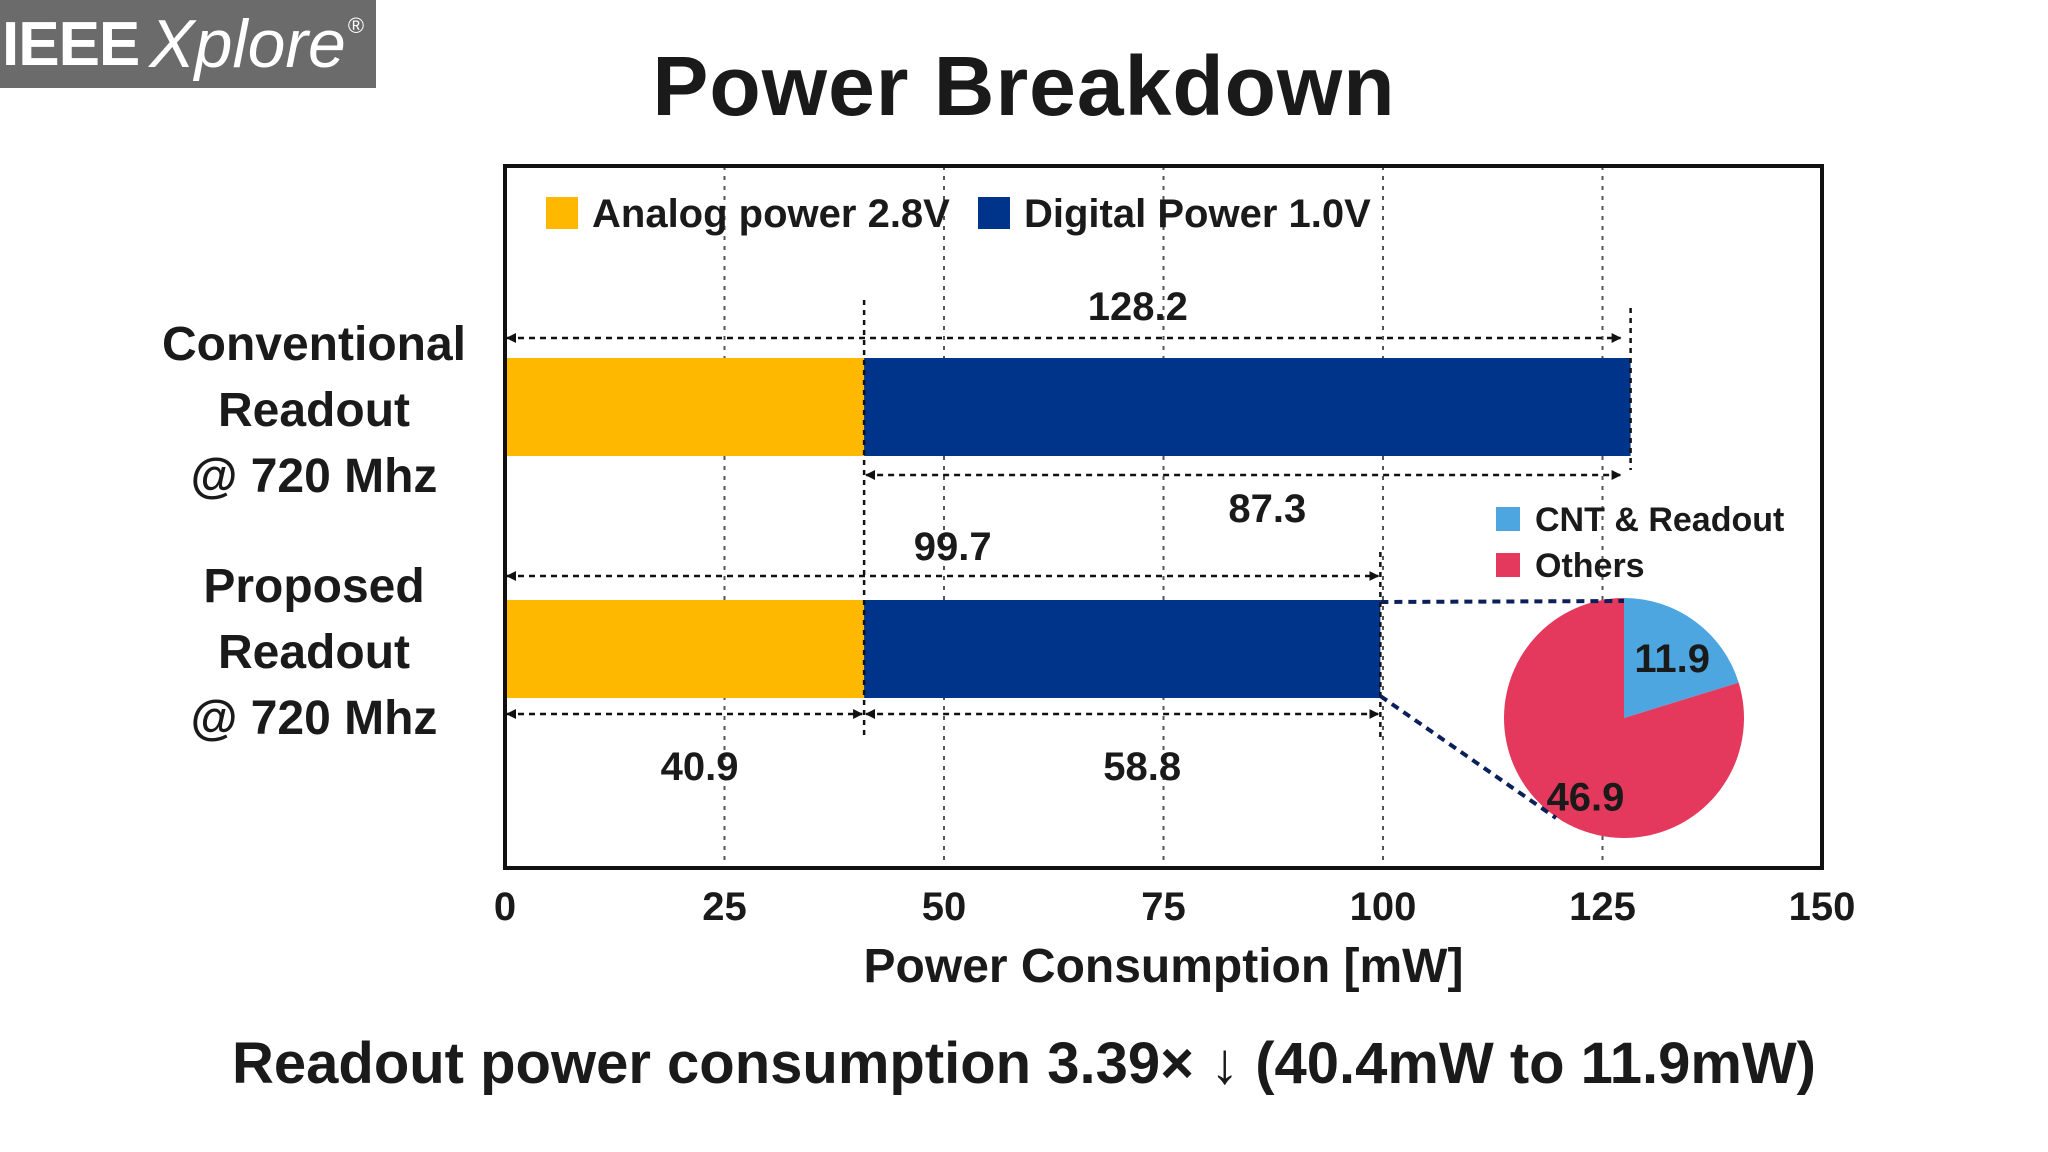 This screenshot has width=2048, height=1152. What do you see at coordinates (314, 344) in the screenshot?
I see `category-label-line: Conventional` at bounding box center [314, 344].